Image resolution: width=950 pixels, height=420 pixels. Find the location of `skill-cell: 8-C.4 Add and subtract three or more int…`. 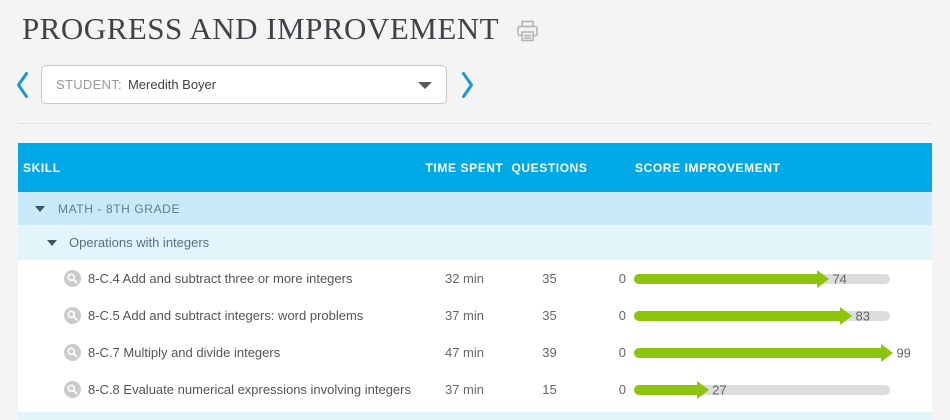

skill-cell: 8-C.4 Add and subtract three or more int… is located at coordinates (220, 278).